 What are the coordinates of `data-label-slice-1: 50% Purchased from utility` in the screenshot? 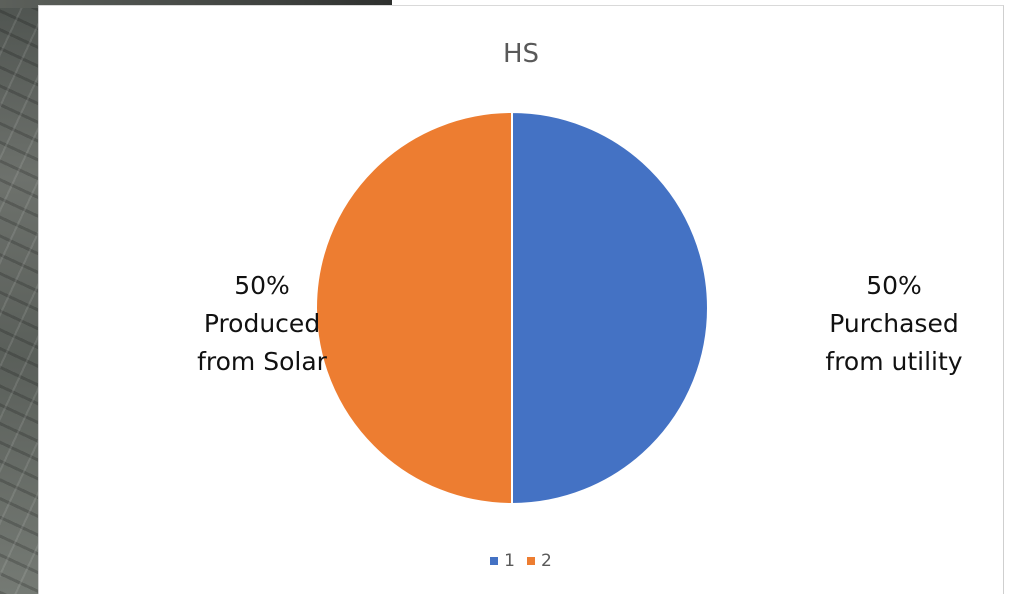 It's located at (894, 324).